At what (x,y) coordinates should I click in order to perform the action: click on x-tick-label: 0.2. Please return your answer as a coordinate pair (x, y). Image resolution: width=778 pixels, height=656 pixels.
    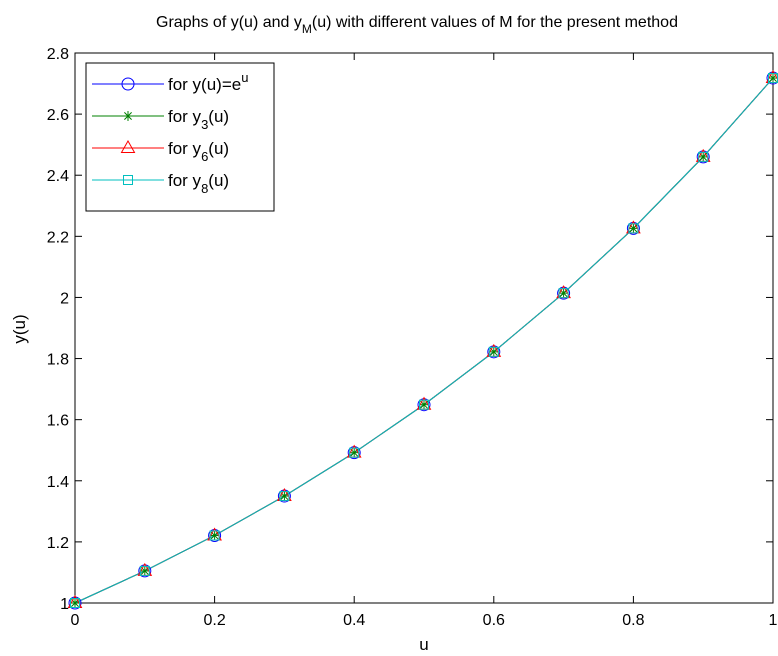
    Looking at the image, I should click on (214, 620).